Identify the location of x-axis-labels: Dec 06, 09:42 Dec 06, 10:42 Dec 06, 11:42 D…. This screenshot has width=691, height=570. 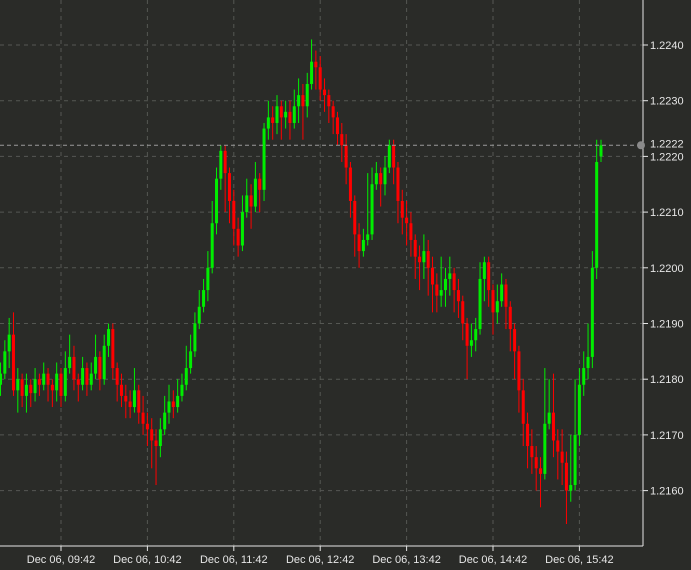
(320, 560).